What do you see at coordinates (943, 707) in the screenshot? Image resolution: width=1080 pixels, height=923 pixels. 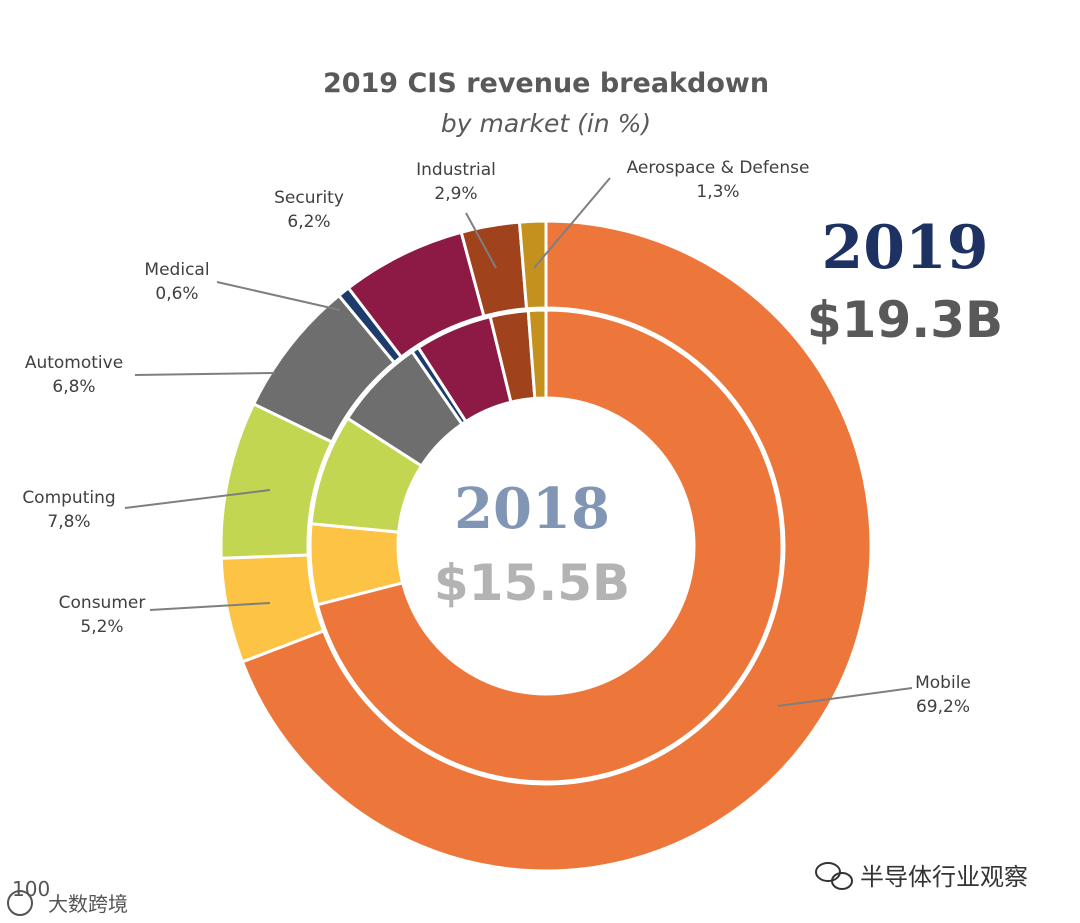 I see `slice-label-value: 69,2%` at bounding box center [943, 707].